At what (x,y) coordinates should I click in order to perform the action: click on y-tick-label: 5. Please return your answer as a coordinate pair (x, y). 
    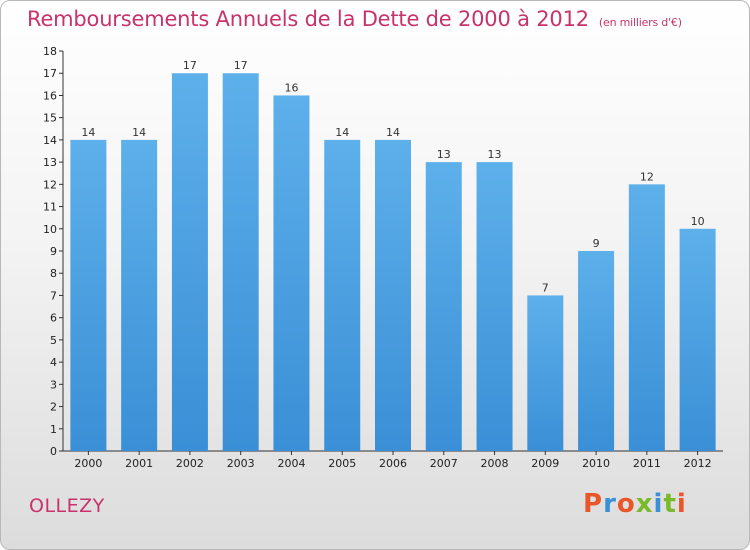
    Looking at the image, I should click on (53, 340).